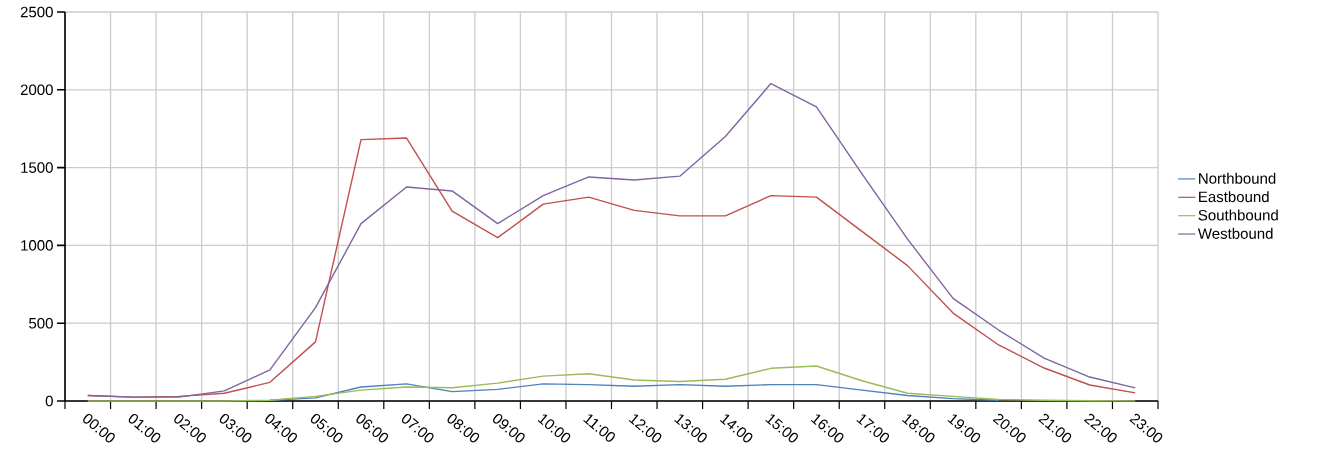 The height and width of the screenshot is (461, 1343). I want to click on y-tick-label: 1500, so click(37, 167).